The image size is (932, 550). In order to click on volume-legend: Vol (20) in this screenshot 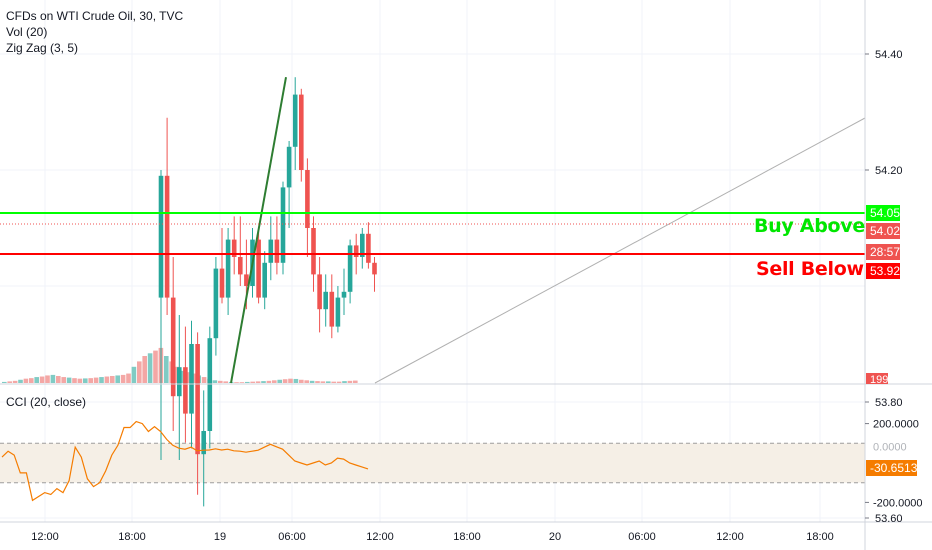, I will do `click(27, 32)`.